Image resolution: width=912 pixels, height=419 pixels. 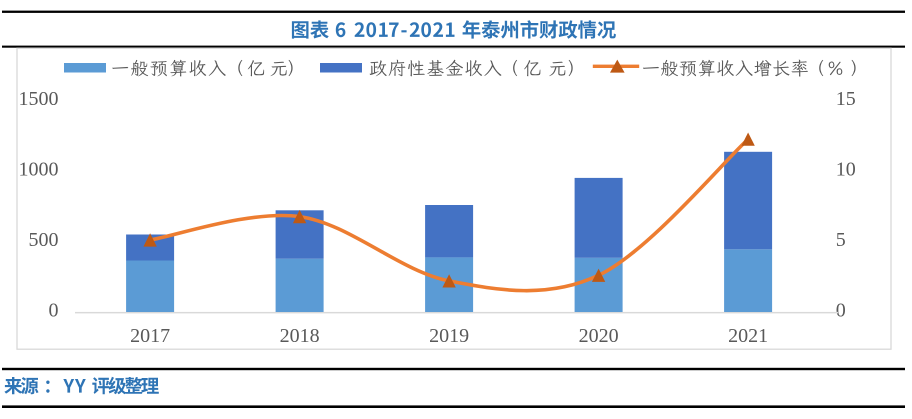 I want to click on svg-text: 2021, so click(x=748, y=336).